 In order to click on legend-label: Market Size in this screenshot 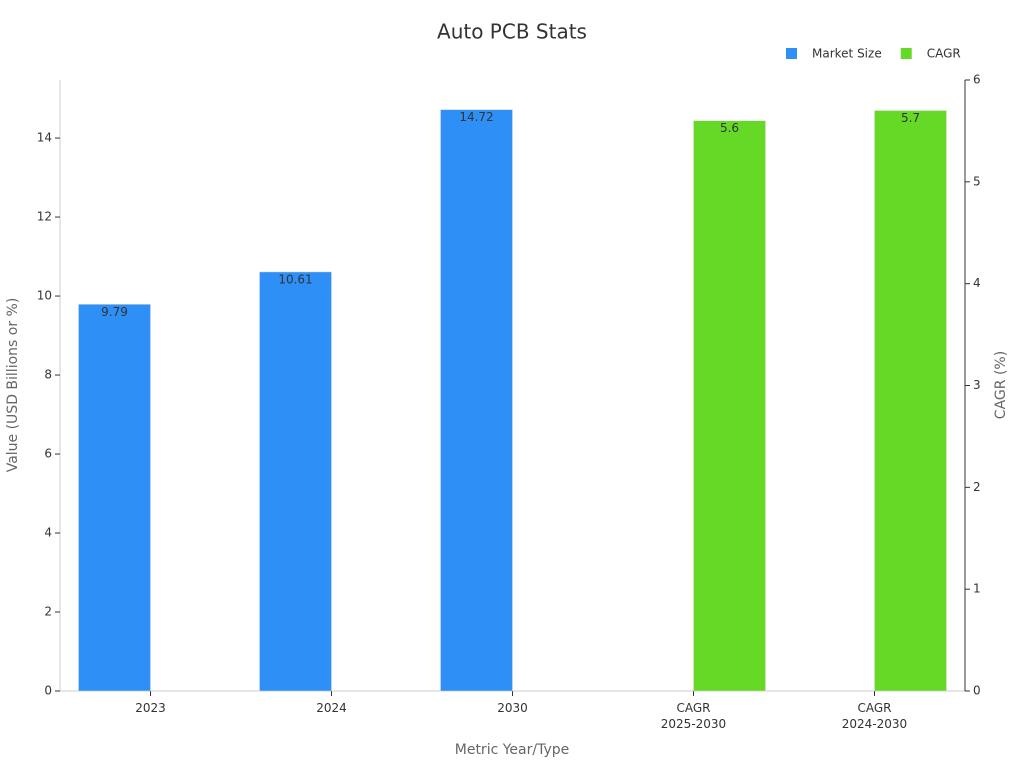, I will do `click(847, 54)`.